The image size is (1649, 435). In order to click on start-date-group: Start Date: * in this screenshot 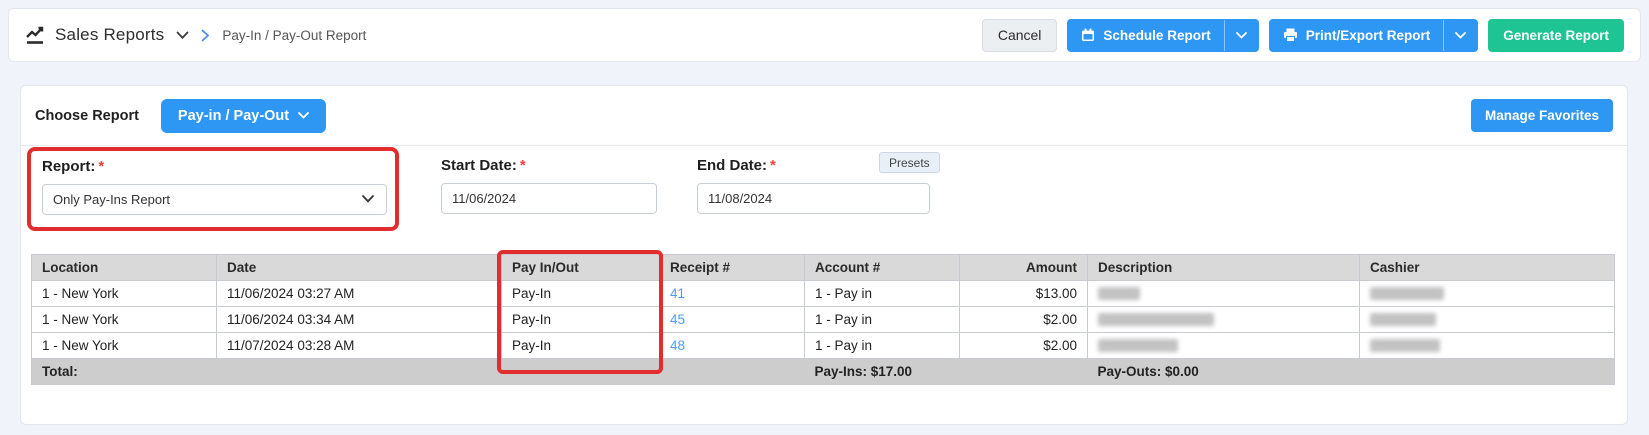, I will do `click(549, 180)`.